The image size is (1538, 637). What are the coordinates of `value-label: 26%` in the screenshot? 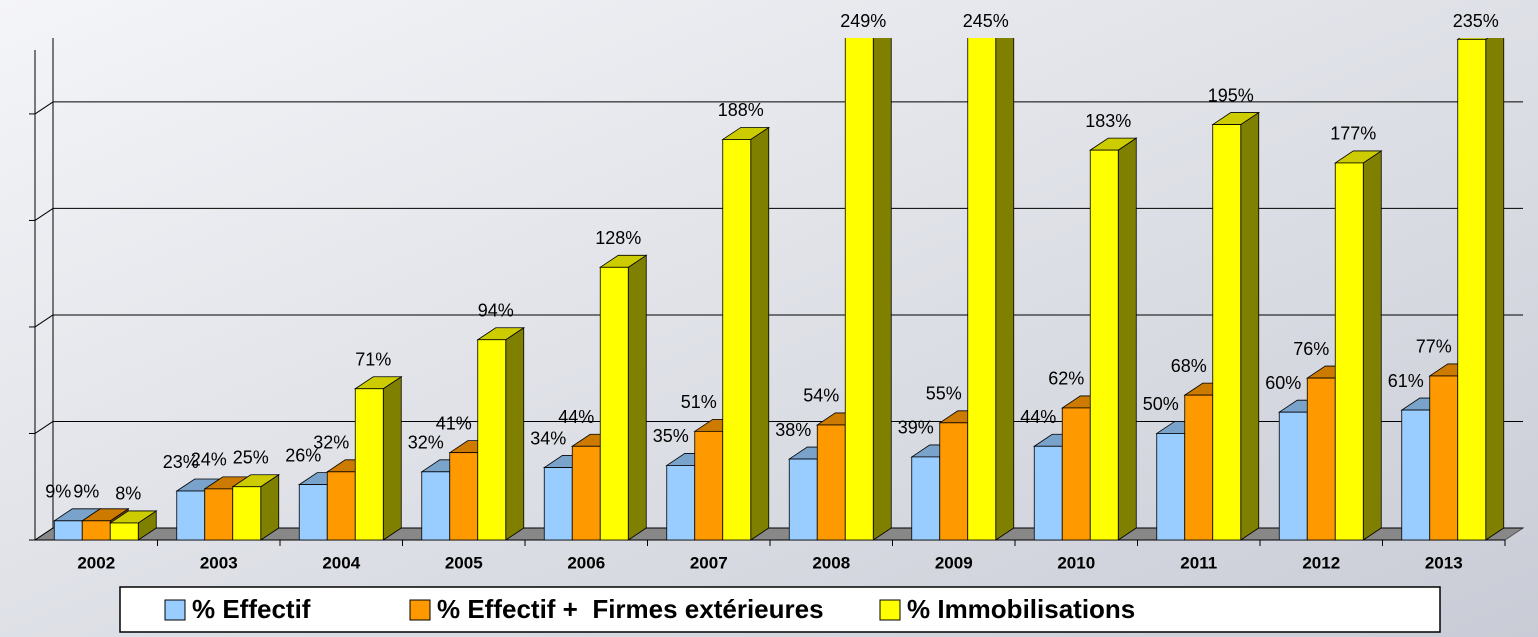 It's located at (303, 455).